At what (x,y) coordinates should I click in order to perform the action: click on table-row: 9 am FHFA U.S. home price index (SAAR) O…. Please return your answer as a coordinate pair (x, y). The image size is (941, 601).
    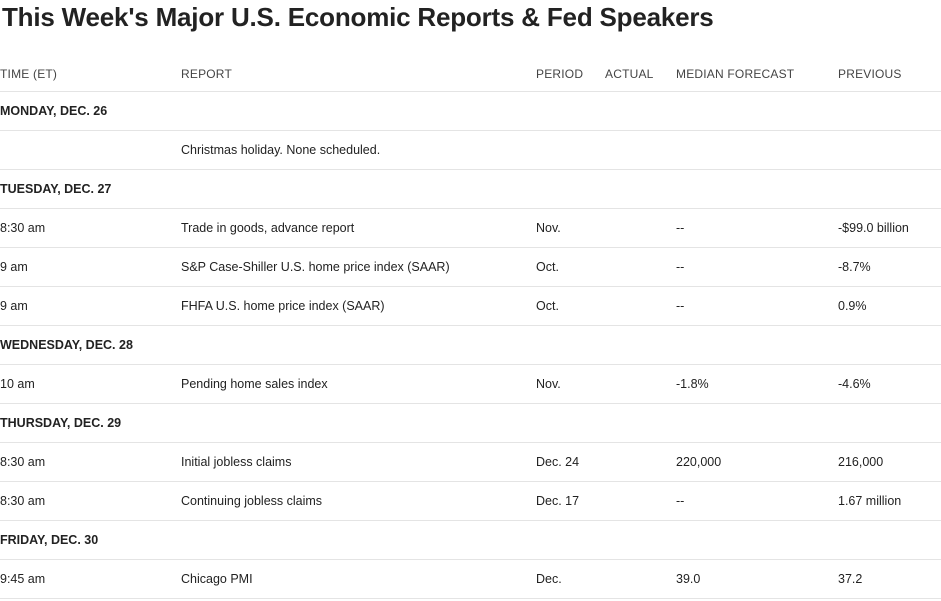
    Looking at the image, I should click on (470, 306).